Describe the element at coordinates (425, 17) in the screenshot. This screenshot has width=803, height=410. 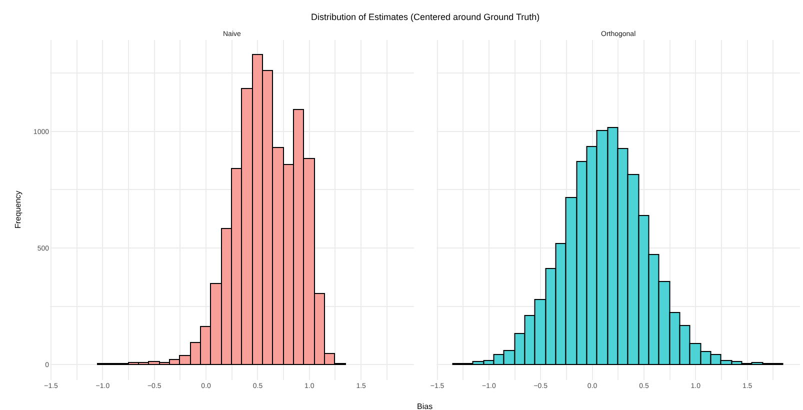
I see `chart-title: Distribution of Estimates (Centered around Ground Truth)` at that location.